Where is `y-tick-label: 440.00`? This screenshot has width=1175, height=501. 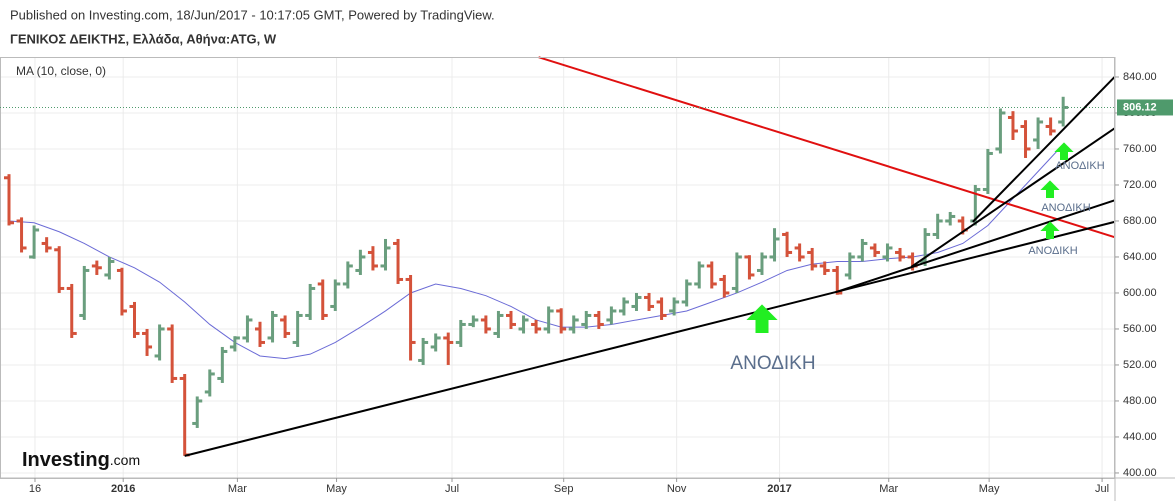
y-tick-label: 440.00 is located at coordinates (1140, 437).